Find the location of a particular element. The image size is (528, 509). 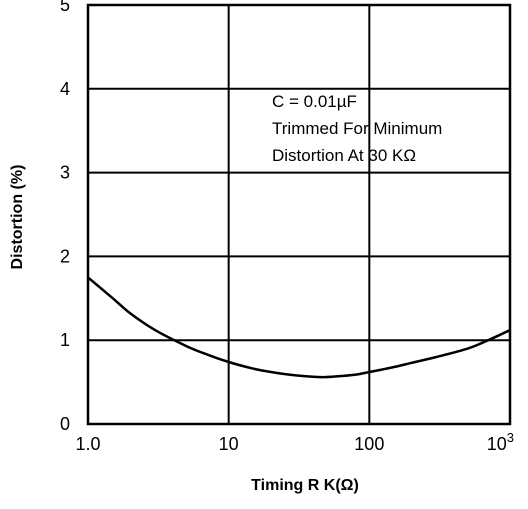

y-tick-label: 5 is located at coordinates (65, 7).